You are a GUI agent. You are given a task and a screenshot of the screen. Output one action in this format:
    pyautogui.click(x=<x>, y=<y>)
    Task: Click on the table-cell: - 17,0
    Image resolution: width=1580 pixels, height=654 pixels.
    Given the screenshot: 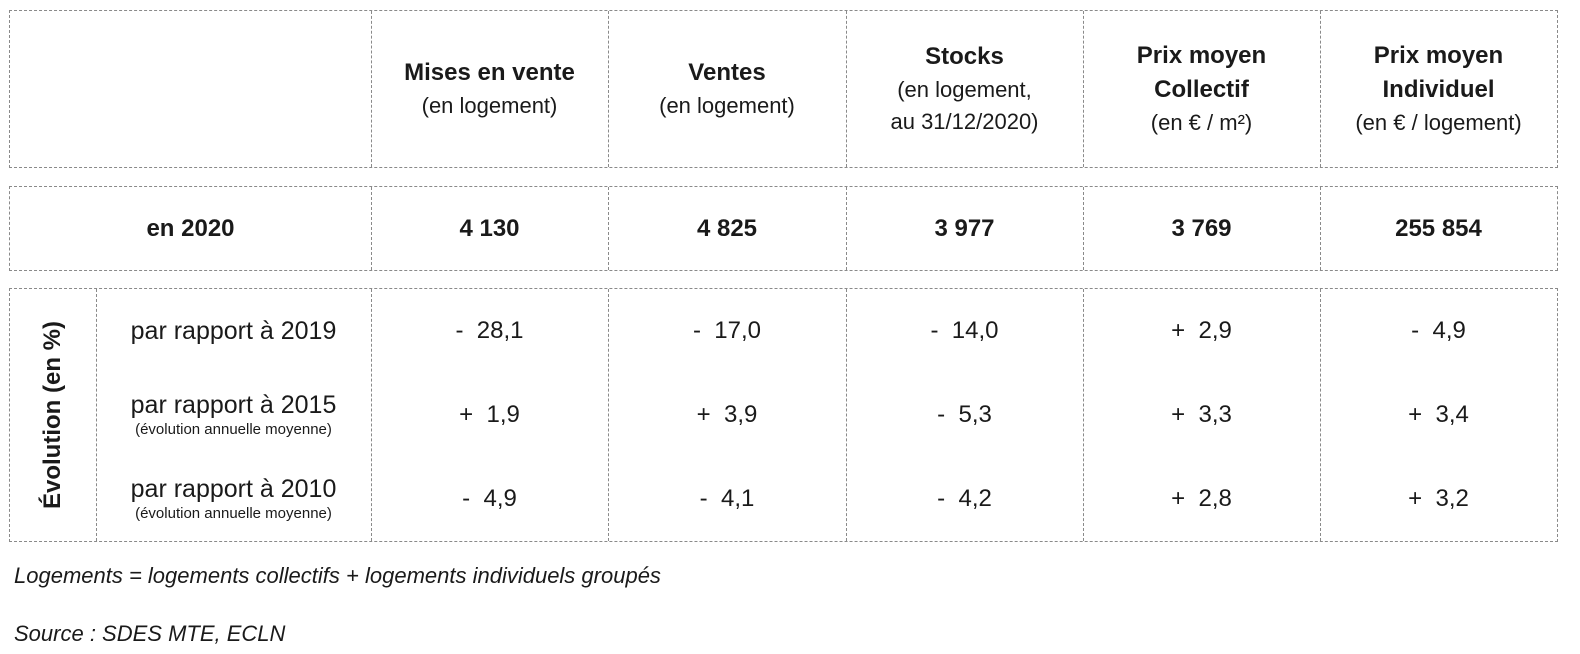 What is the action you would take?
    pyautogui.click(x=727, y=330)
    